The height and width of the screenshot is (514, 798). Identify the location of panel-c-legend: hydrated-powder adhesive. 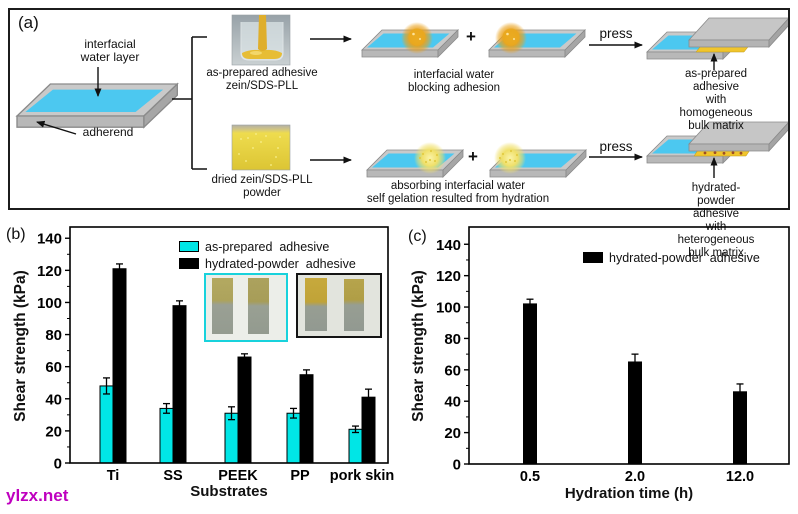
(671, 257).